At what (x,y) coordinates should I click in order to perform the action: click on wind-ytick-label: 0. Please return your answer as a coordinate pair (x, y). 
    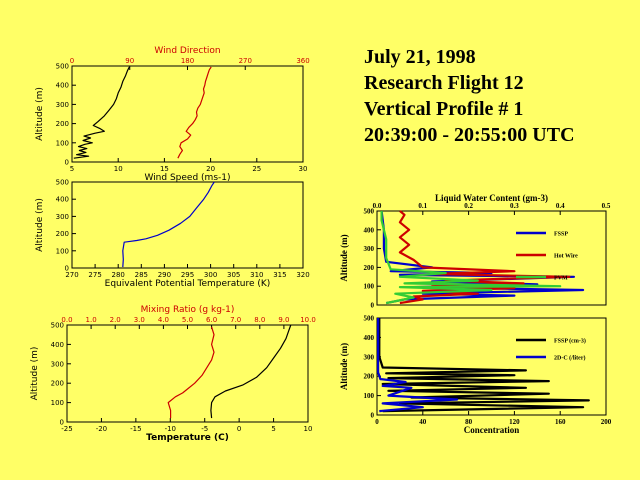
    Looking at the image, I should click on (67, 163).